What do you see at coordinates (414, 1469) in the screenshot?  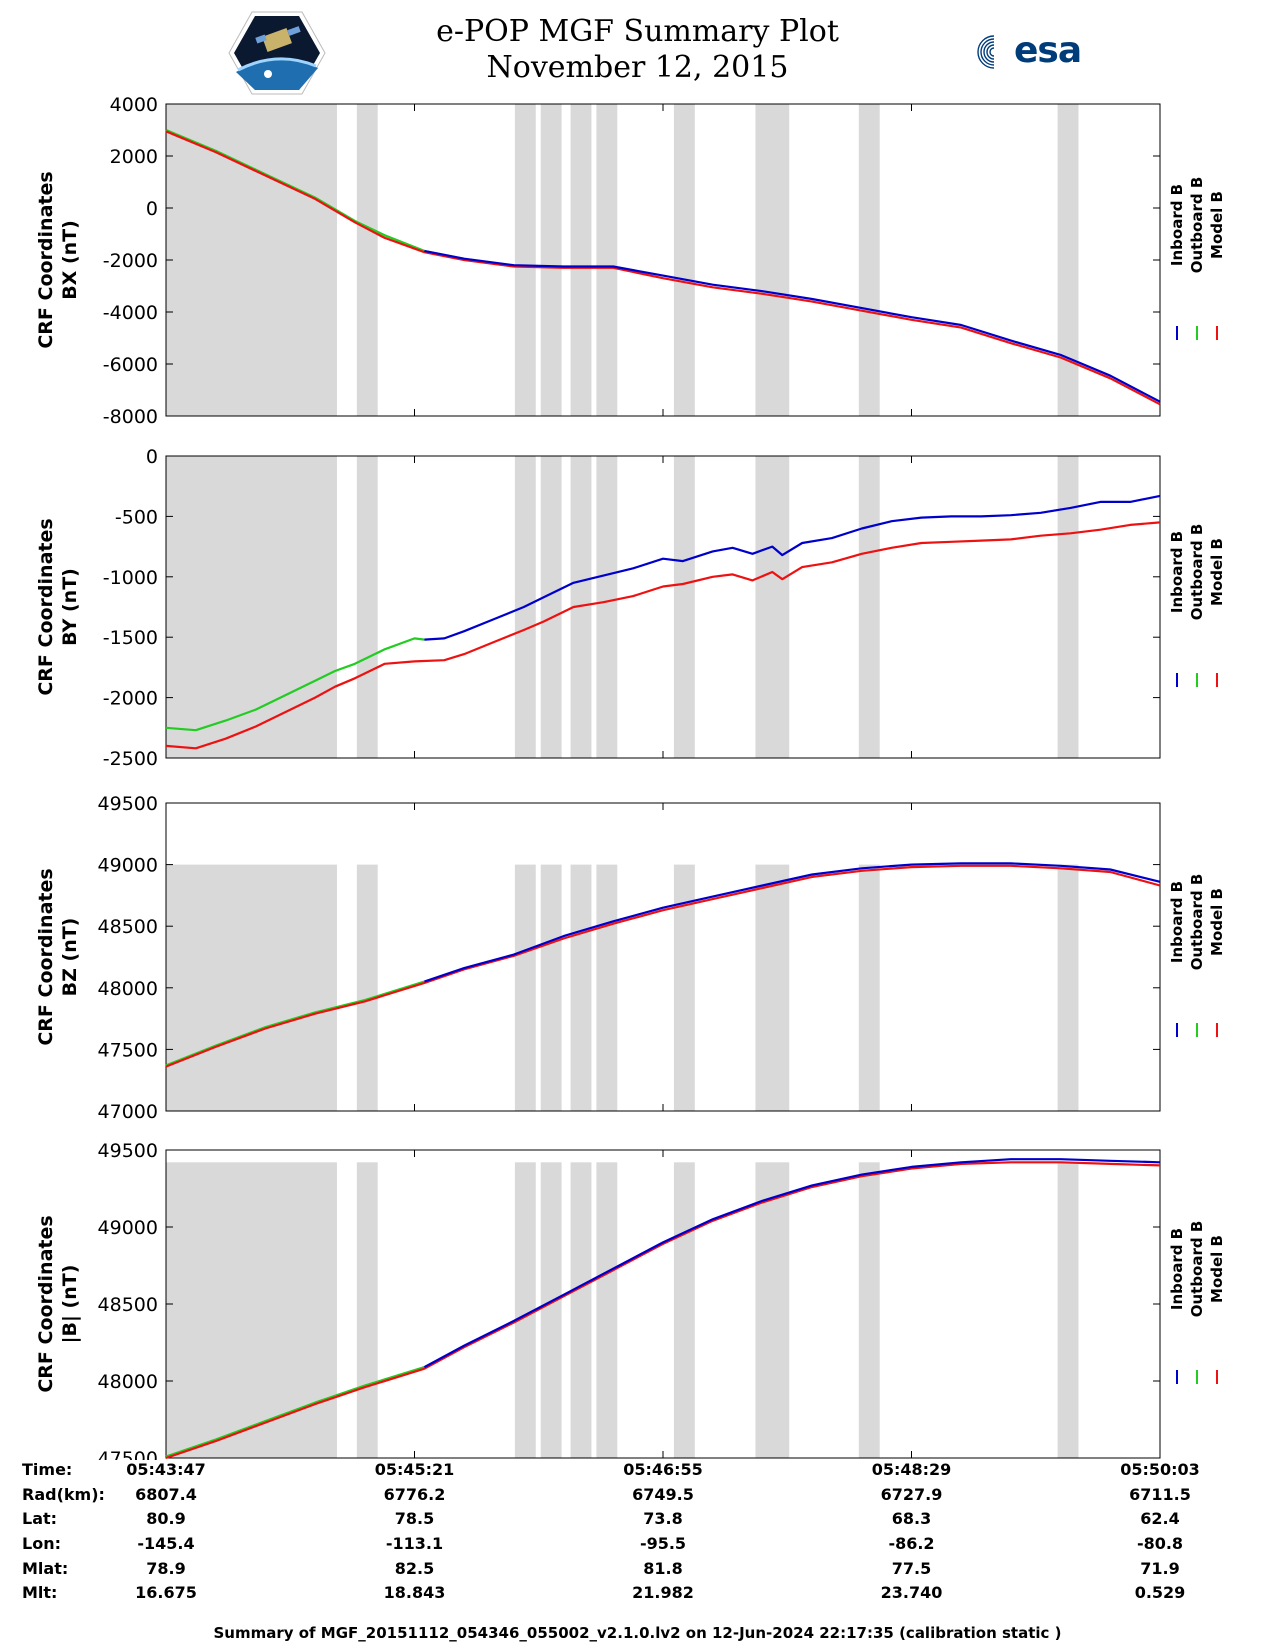 I see `info-value: 05:45:21` at bounding box center [414, 1469].